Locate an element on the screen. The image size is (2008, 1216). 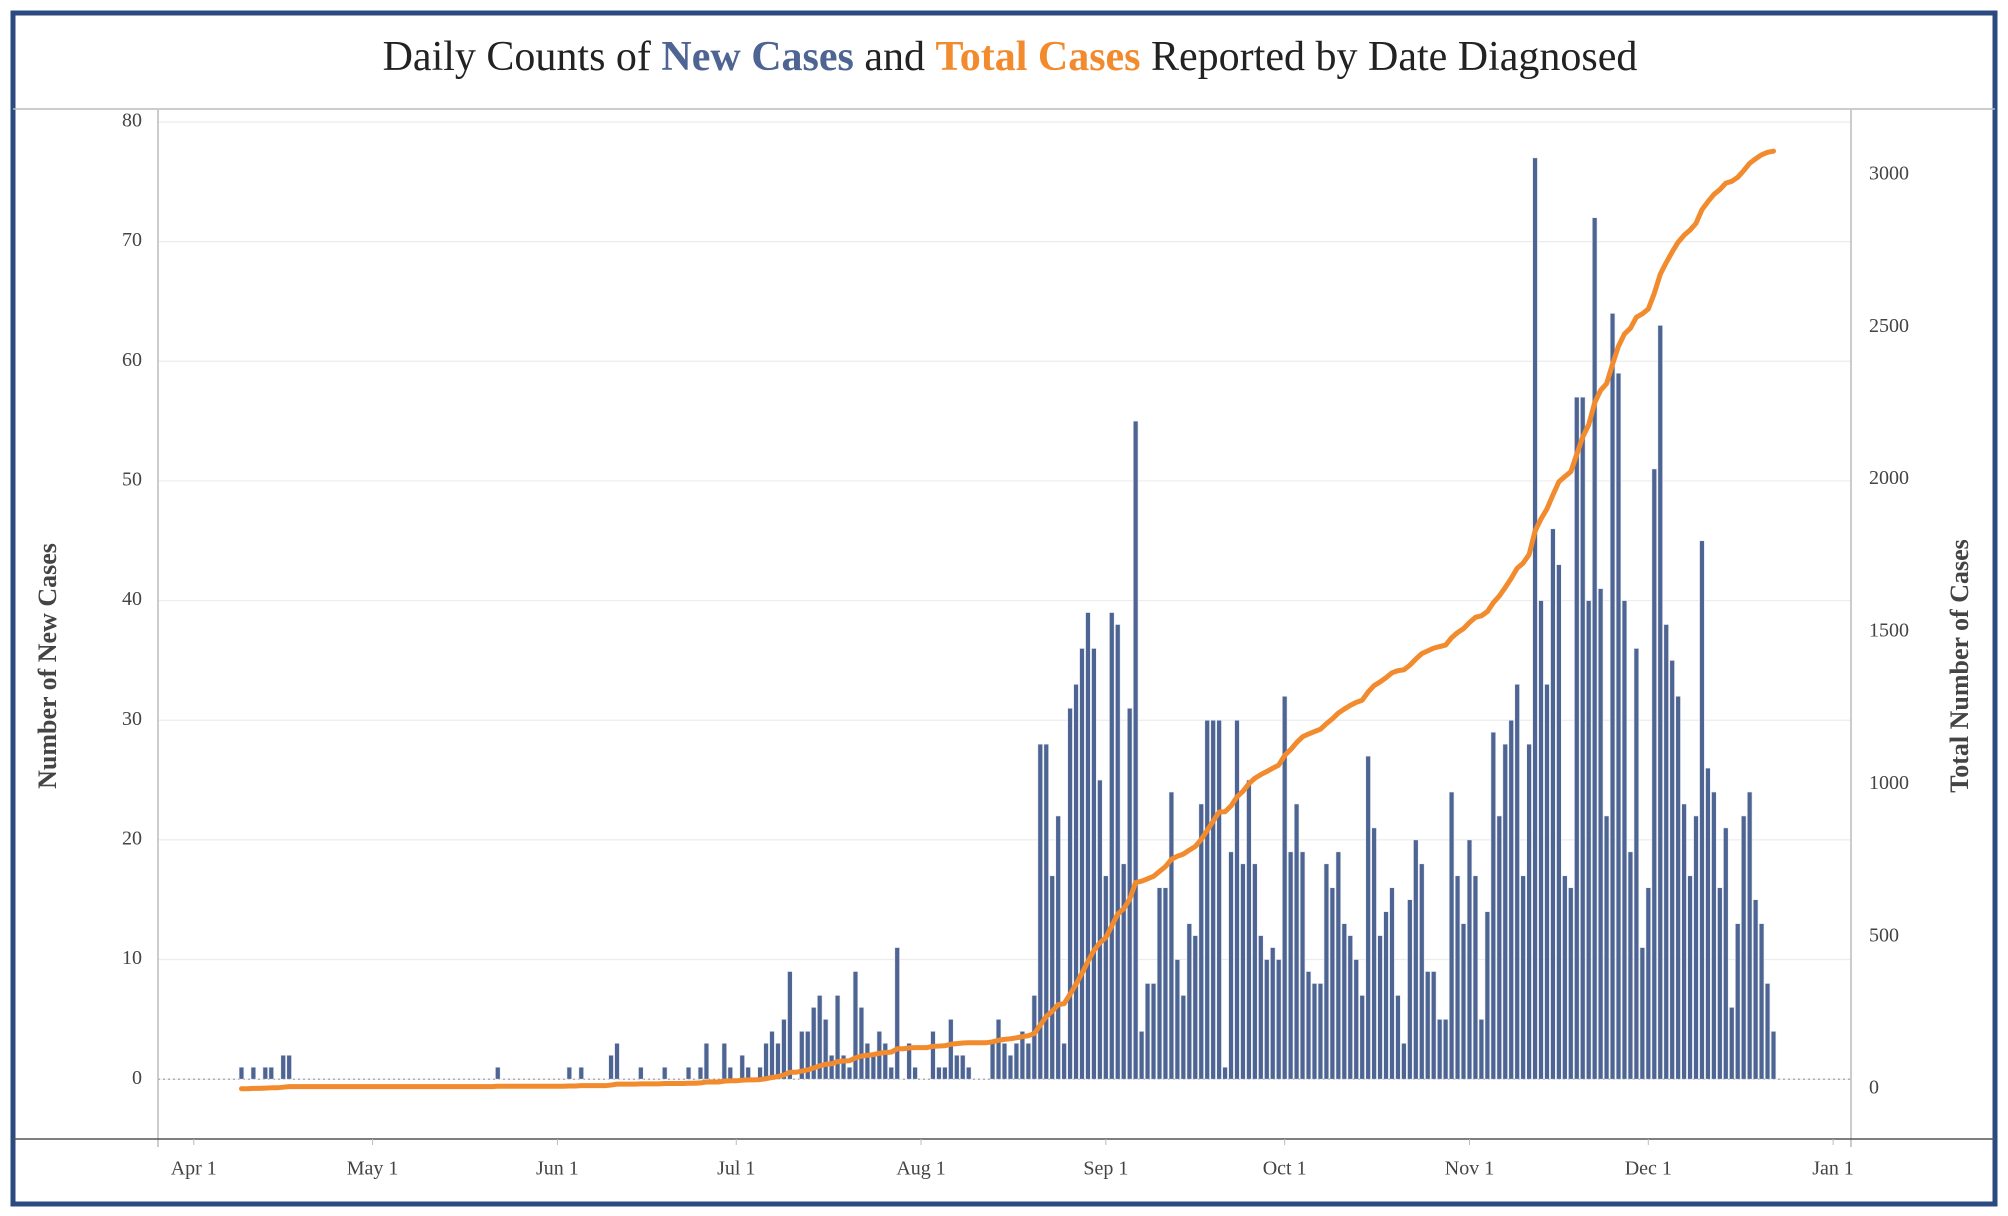
x-tick-label: May 1 is located at coordinates (373, 1169).